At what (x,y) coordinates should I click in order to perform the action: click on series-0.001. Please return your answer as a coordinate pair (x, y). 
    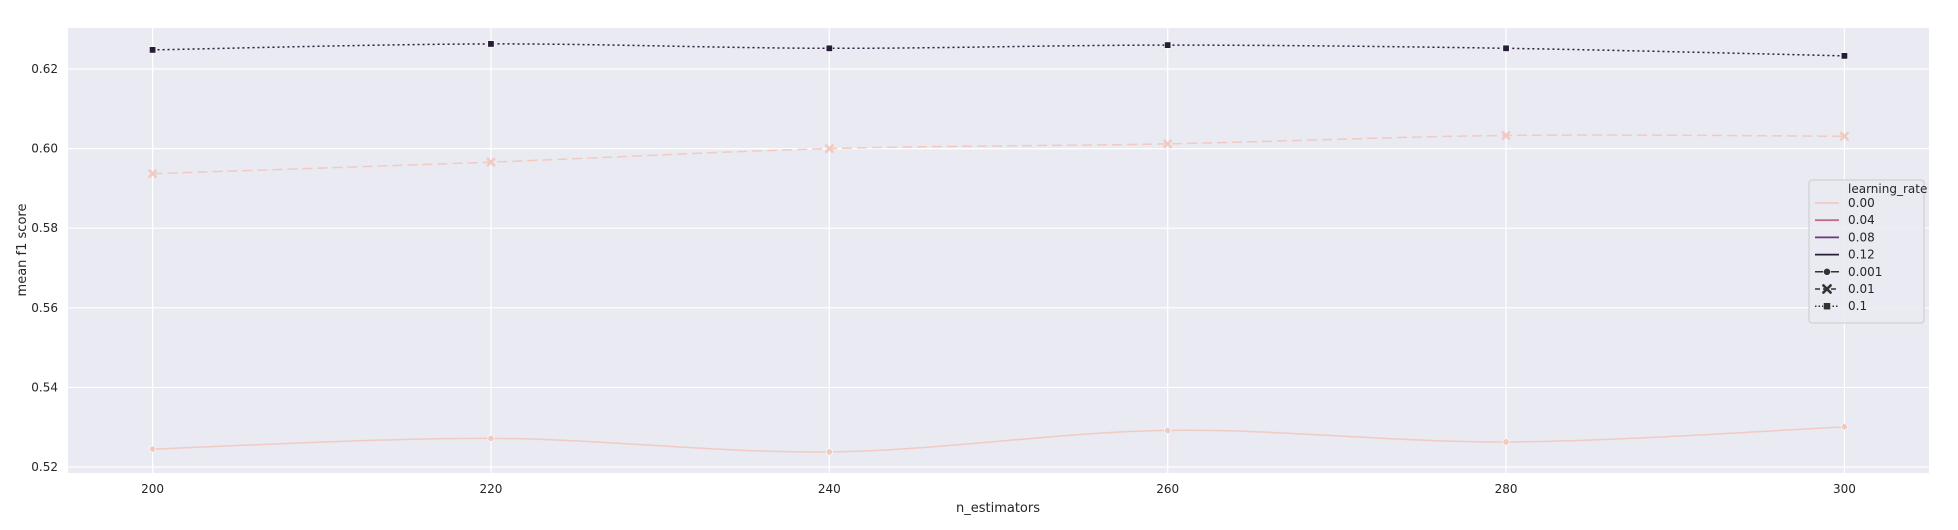
    Looking at the image, I should click on (998, 439).